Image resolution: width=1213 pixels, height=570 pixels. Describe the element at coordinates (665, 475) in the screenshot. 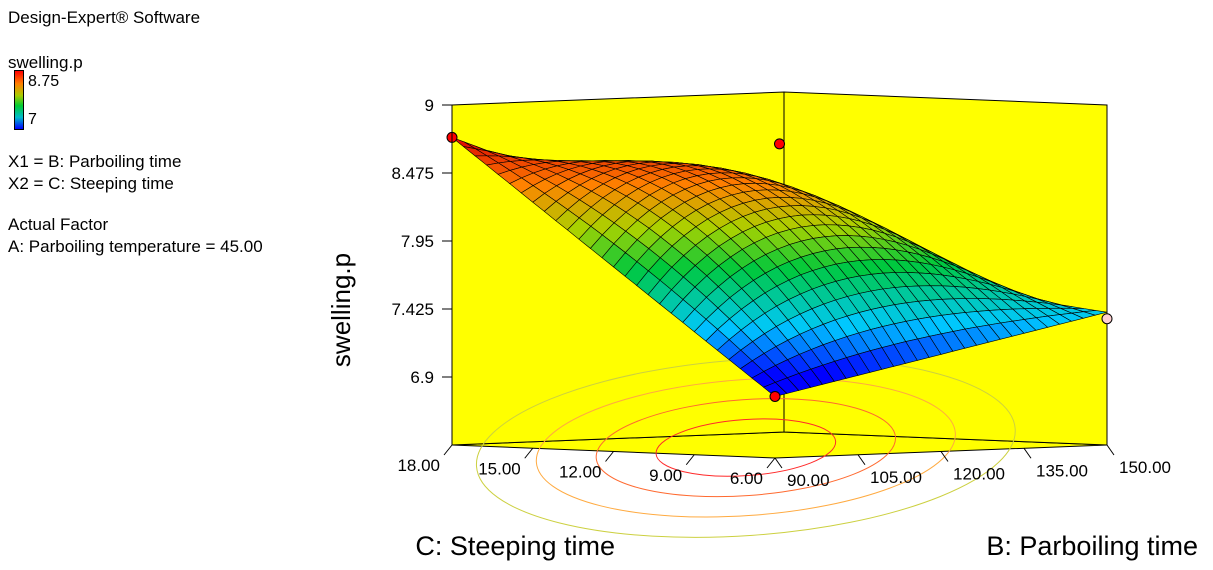

I see `y-tick-label: 9.00` at that location.